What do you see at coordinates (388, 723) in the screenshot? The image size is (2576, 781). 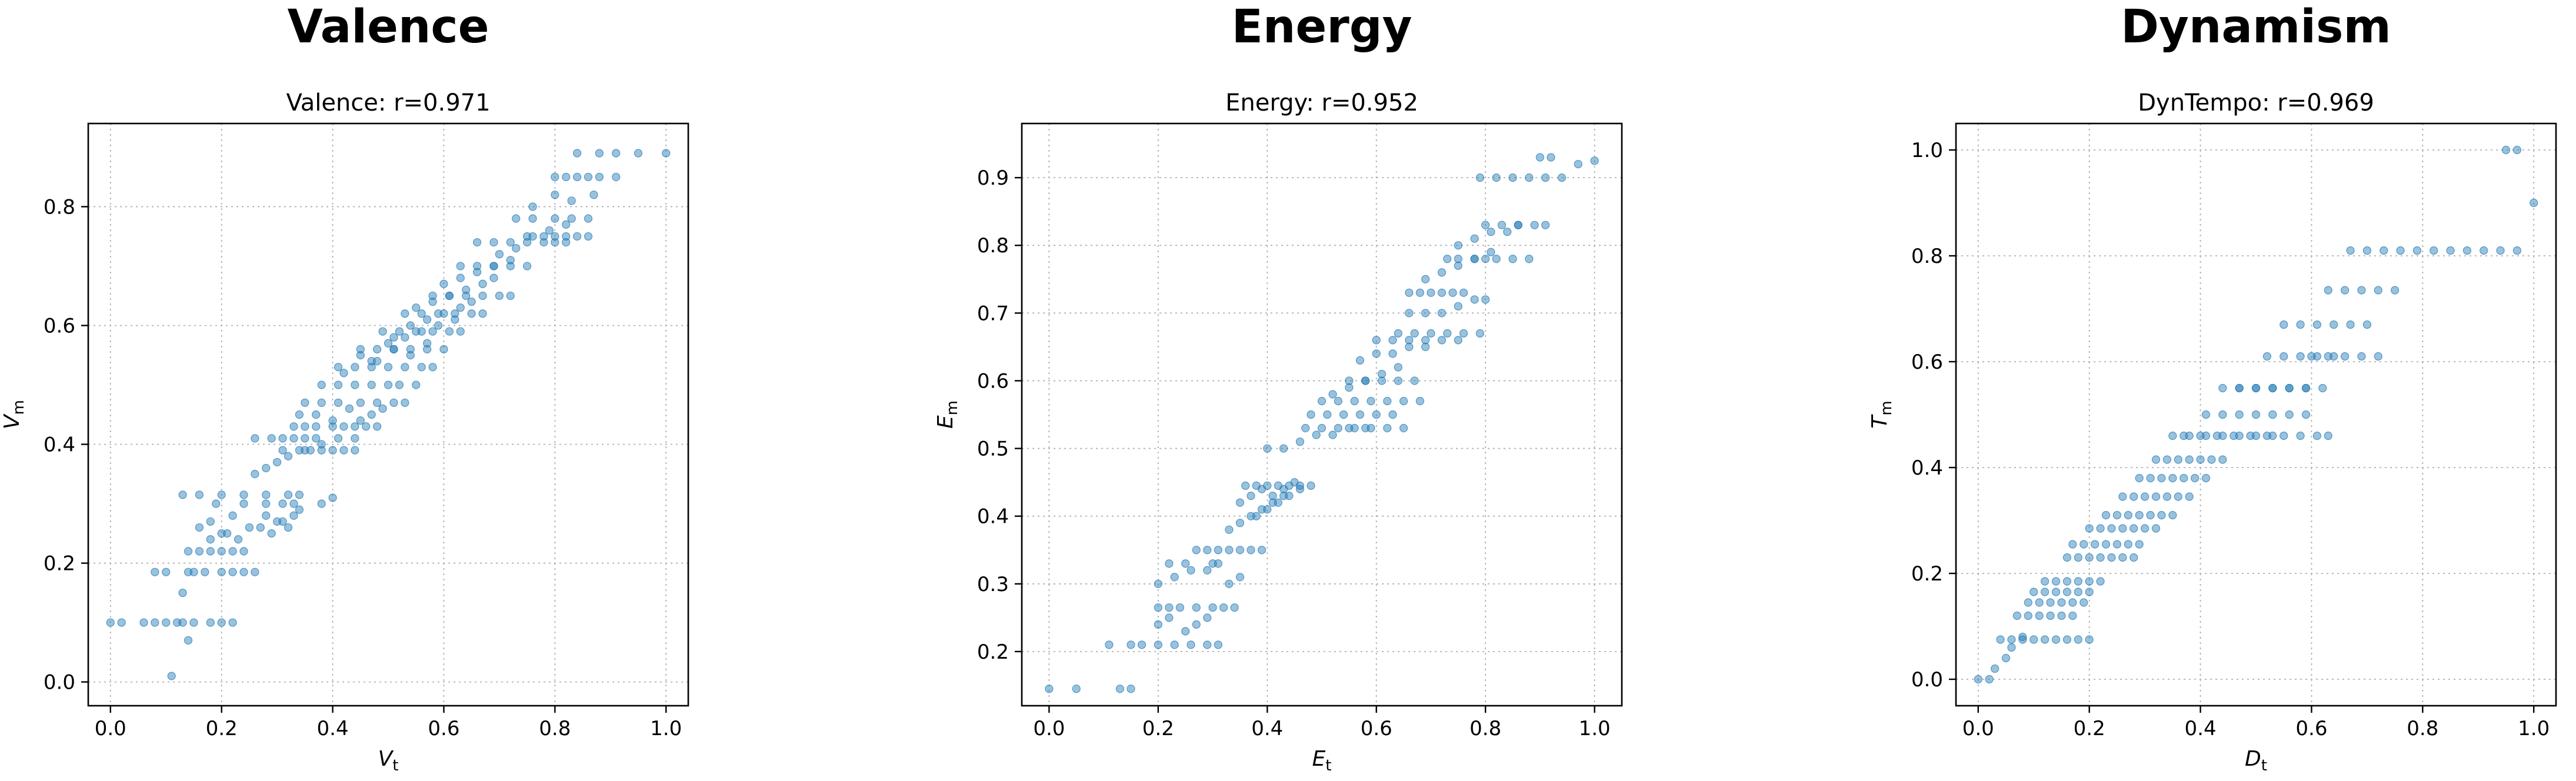 I see `x-axis-ticks: 0.0 0.2 0.4 0.6 0.8 1.0` at bounding box center [388, 723].